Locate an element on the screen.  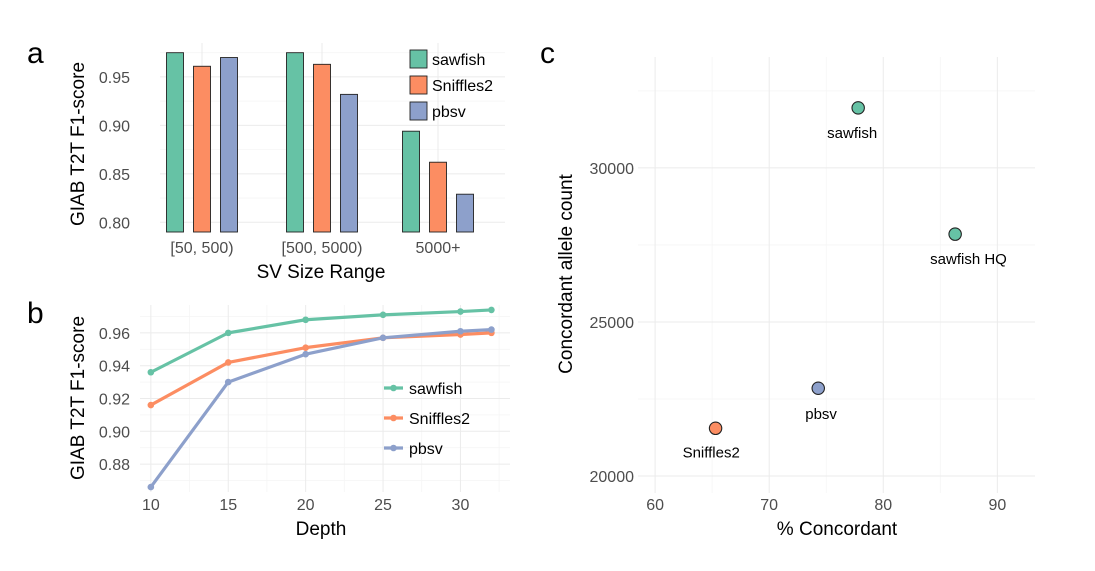
point-label: sawfish HQ is located at coordinates (968, 259).